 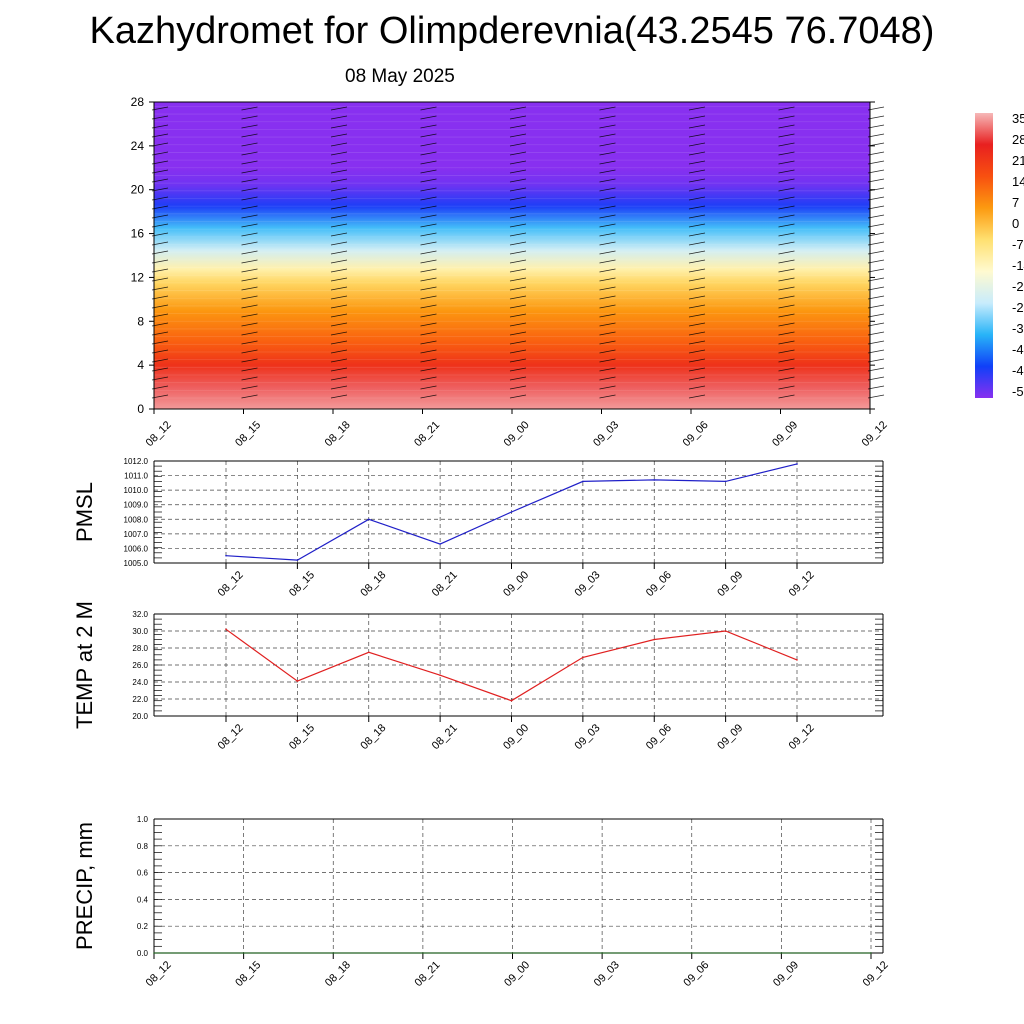 I want to click on colorbar-label: -49, so click(x=1018, y=370).